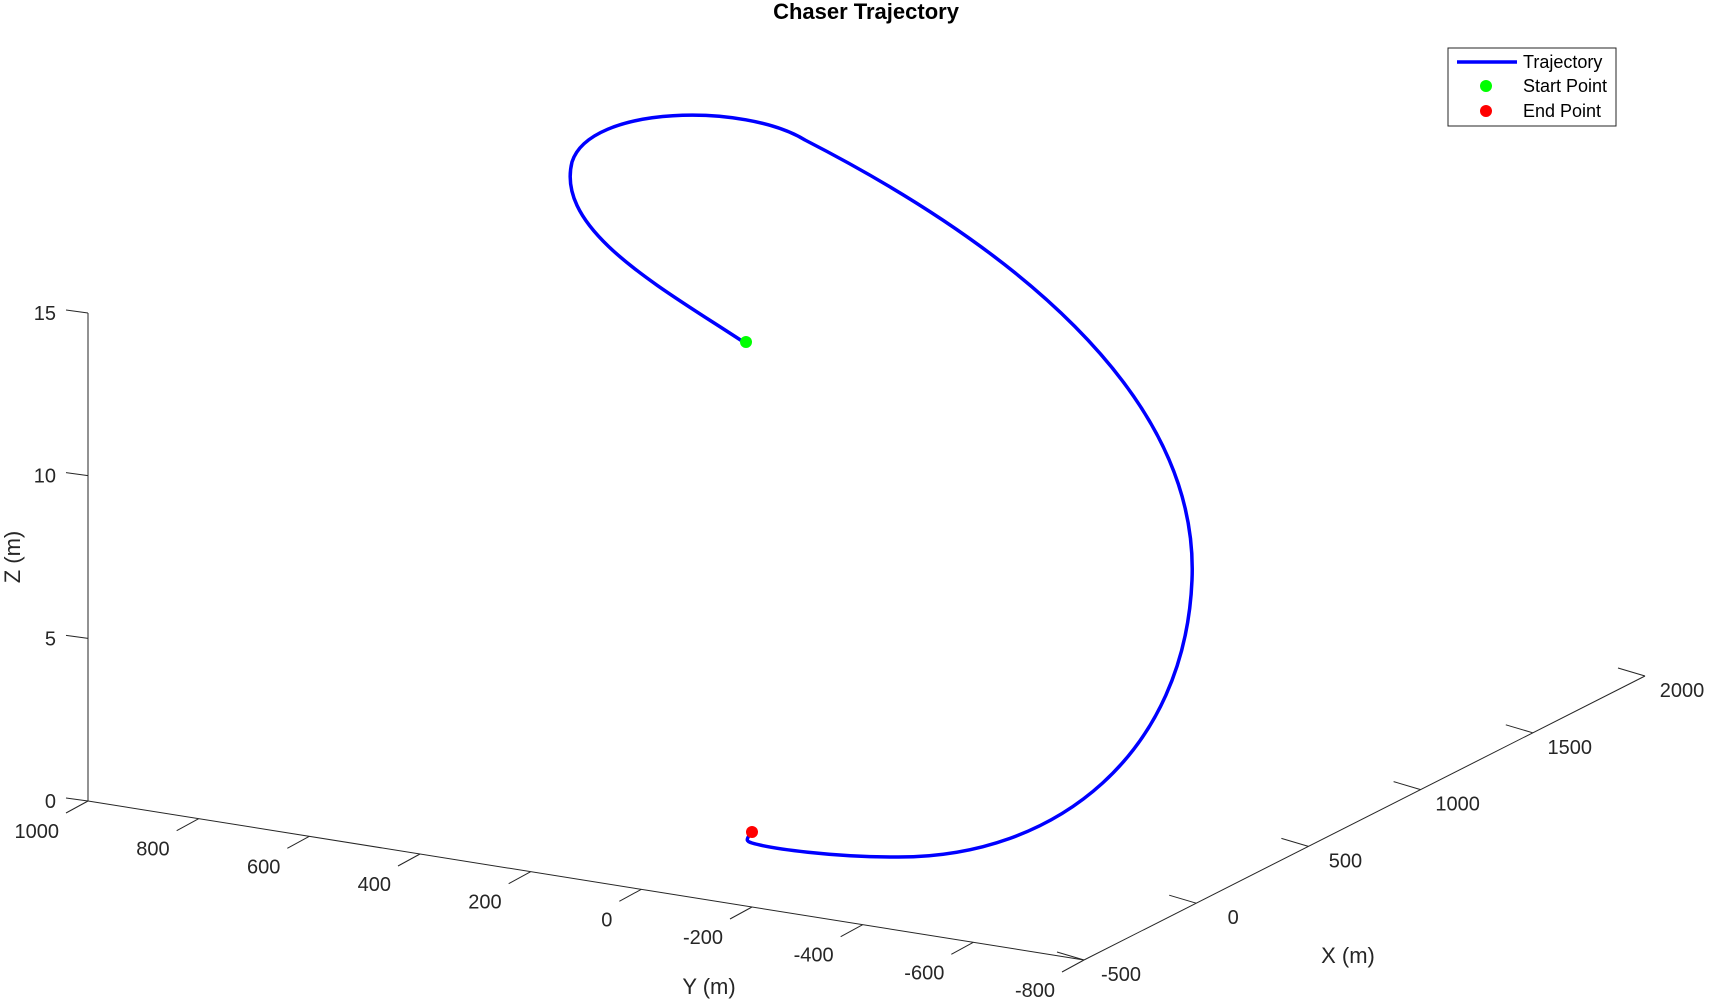  Describe the element at coordinates (50, 639) in the screenshot. I see `z-tick-label: 5` at that location.